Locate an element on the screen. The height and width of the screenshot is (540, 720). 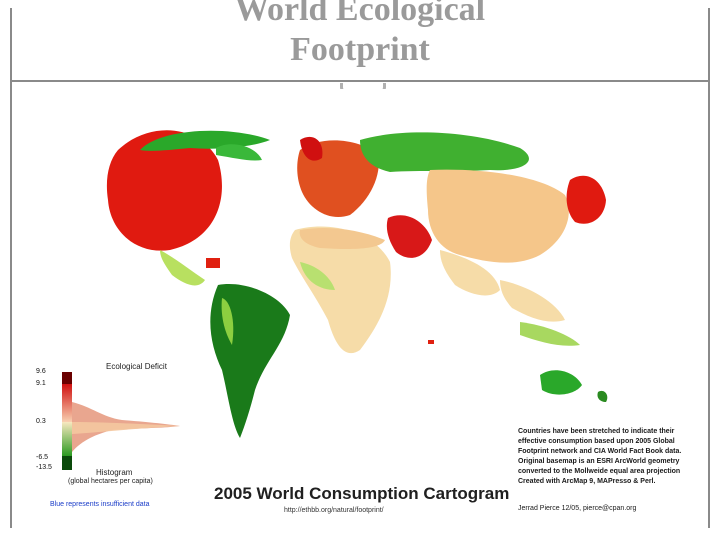
legend-tick: -6.5 is located at coordinates (42, 457).